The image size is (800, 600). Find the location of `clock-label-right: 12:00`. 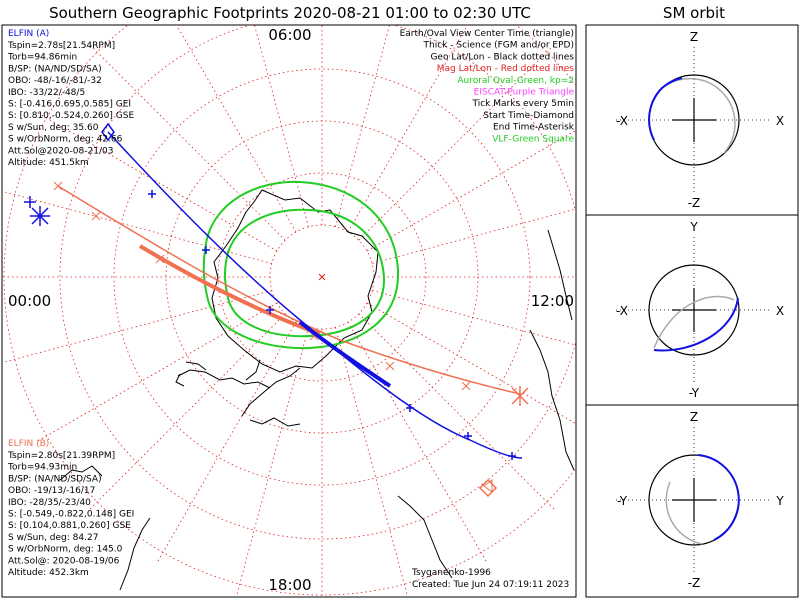

clock-label-right: 12:00 is located at coordinates (552, 301).